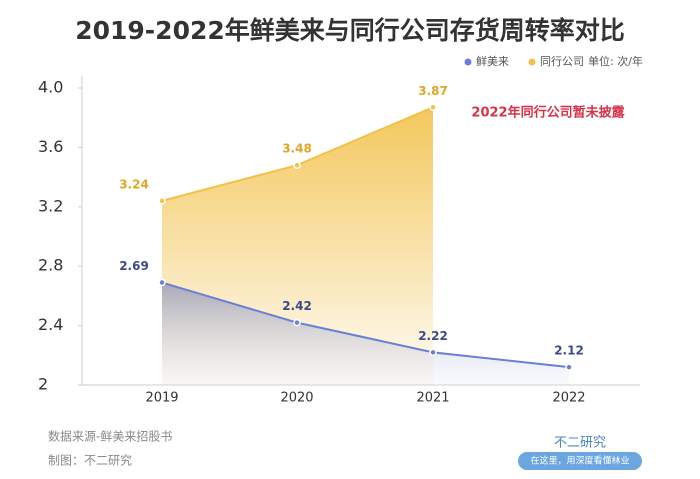 Image resolution: width=700 pixels, height=479 pixels. What do you see at coordinates (615, 61) in the screenshot?
I see `unit-label: 单位: 次/年` at bounding box center [615, 61].